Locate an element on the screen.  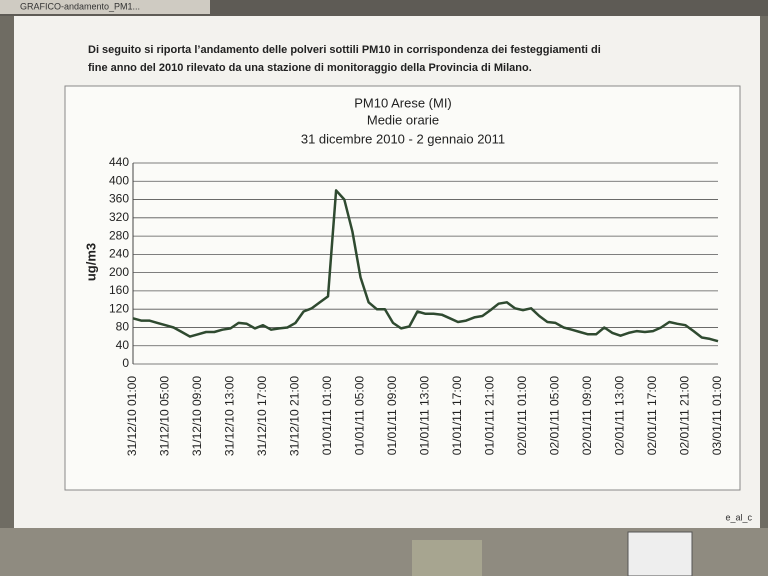
x-tick-label: 31/12/10 17:00 is located at coordinates (262, 416).